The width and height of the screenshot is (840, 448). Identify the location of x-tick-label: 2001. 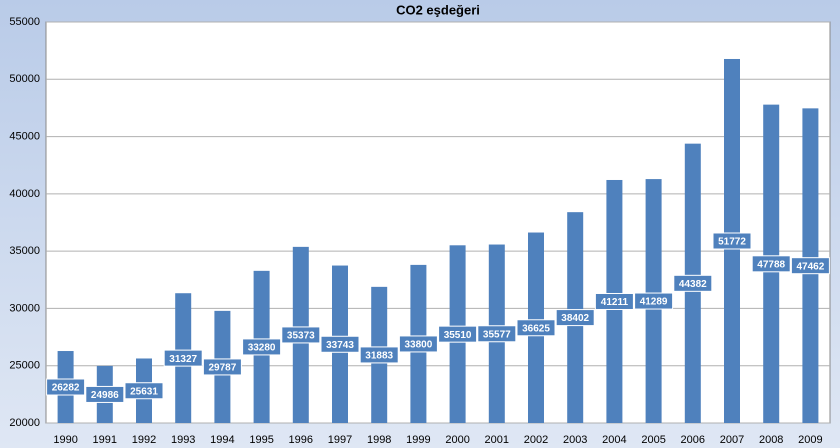
(497, 440).